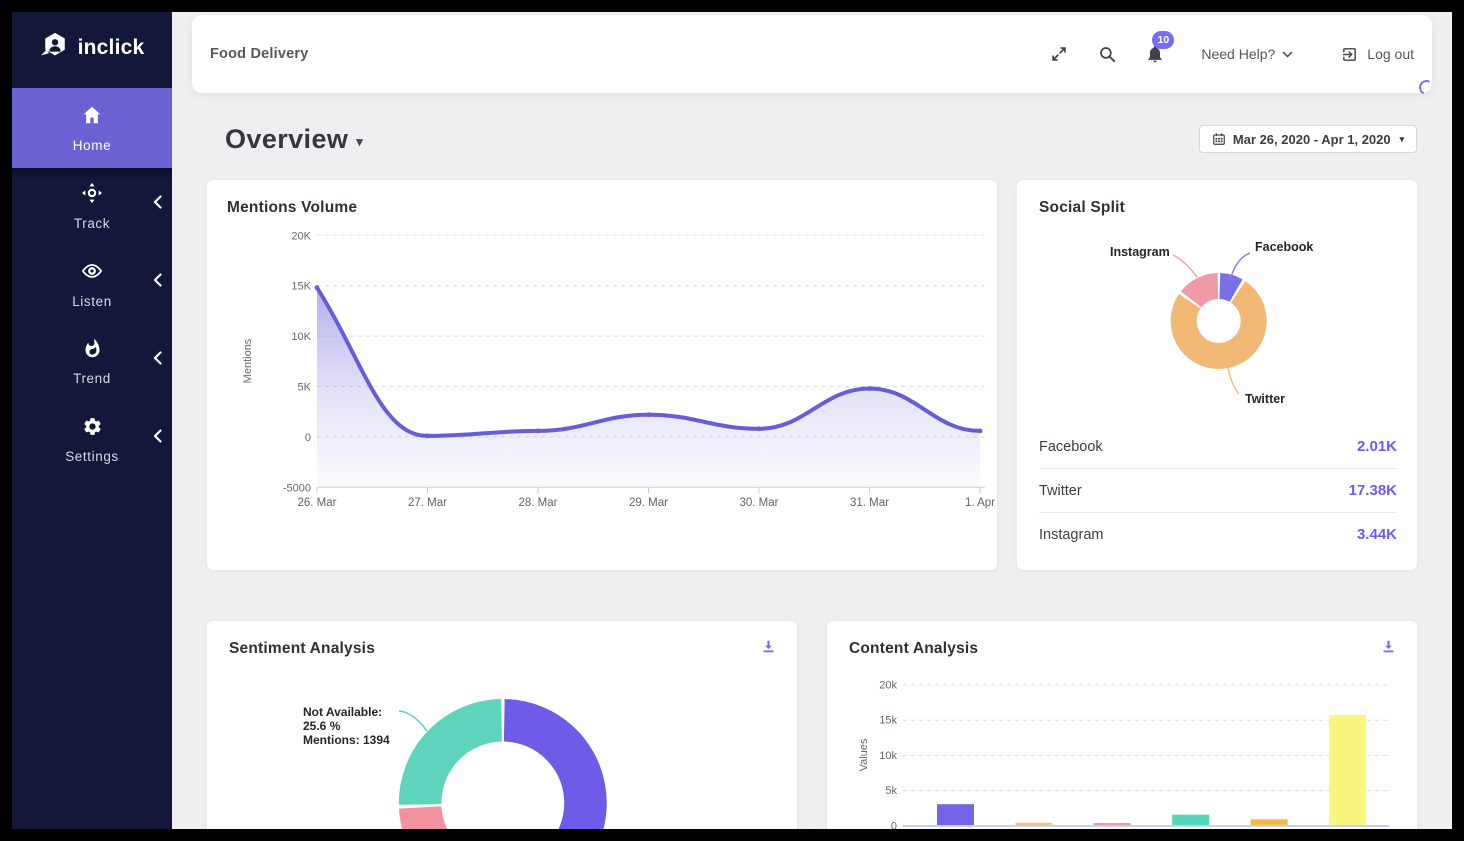 The image size is (1464, 841). Describe the element at coordinates (1376, 534) in the screenshot. I see `network-value: 3.44K` at that location.